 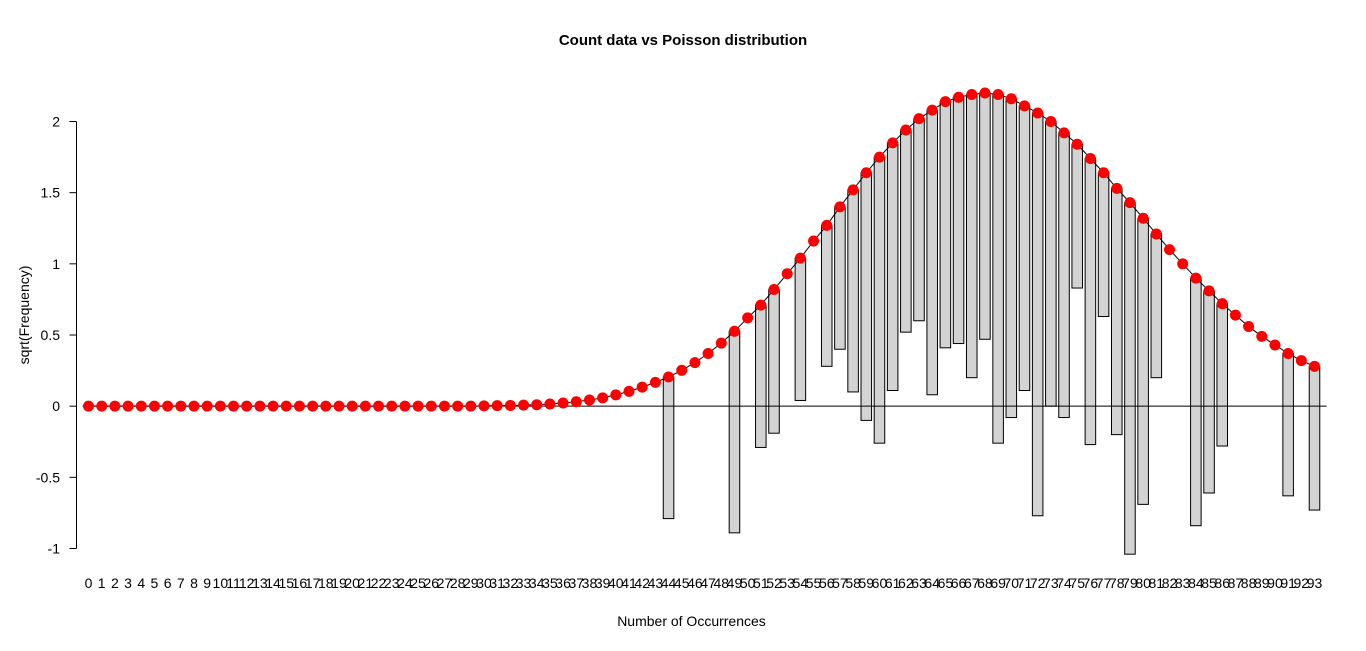 I want to click on x-tick-label: 91, so click(x=1288, y=583).